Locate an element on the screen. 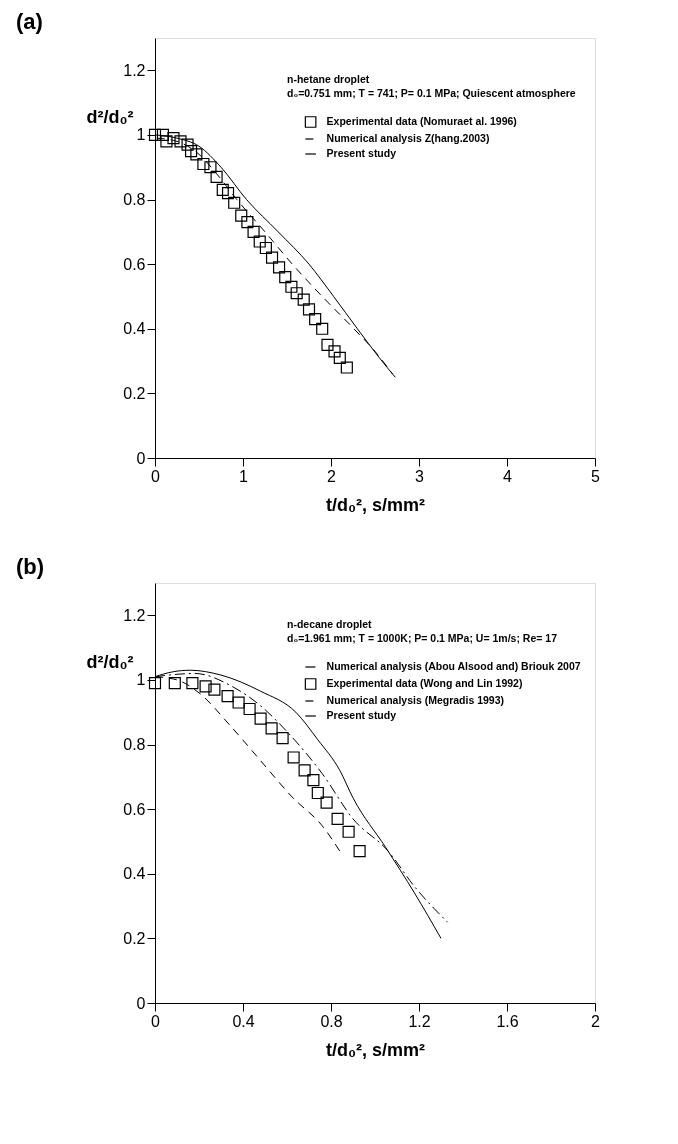 This screenshot has width=678, height=1144. legend-label: Numerical analysis (Abou Alsood and) Briouk 2007 is located at coordinates (453, 666).